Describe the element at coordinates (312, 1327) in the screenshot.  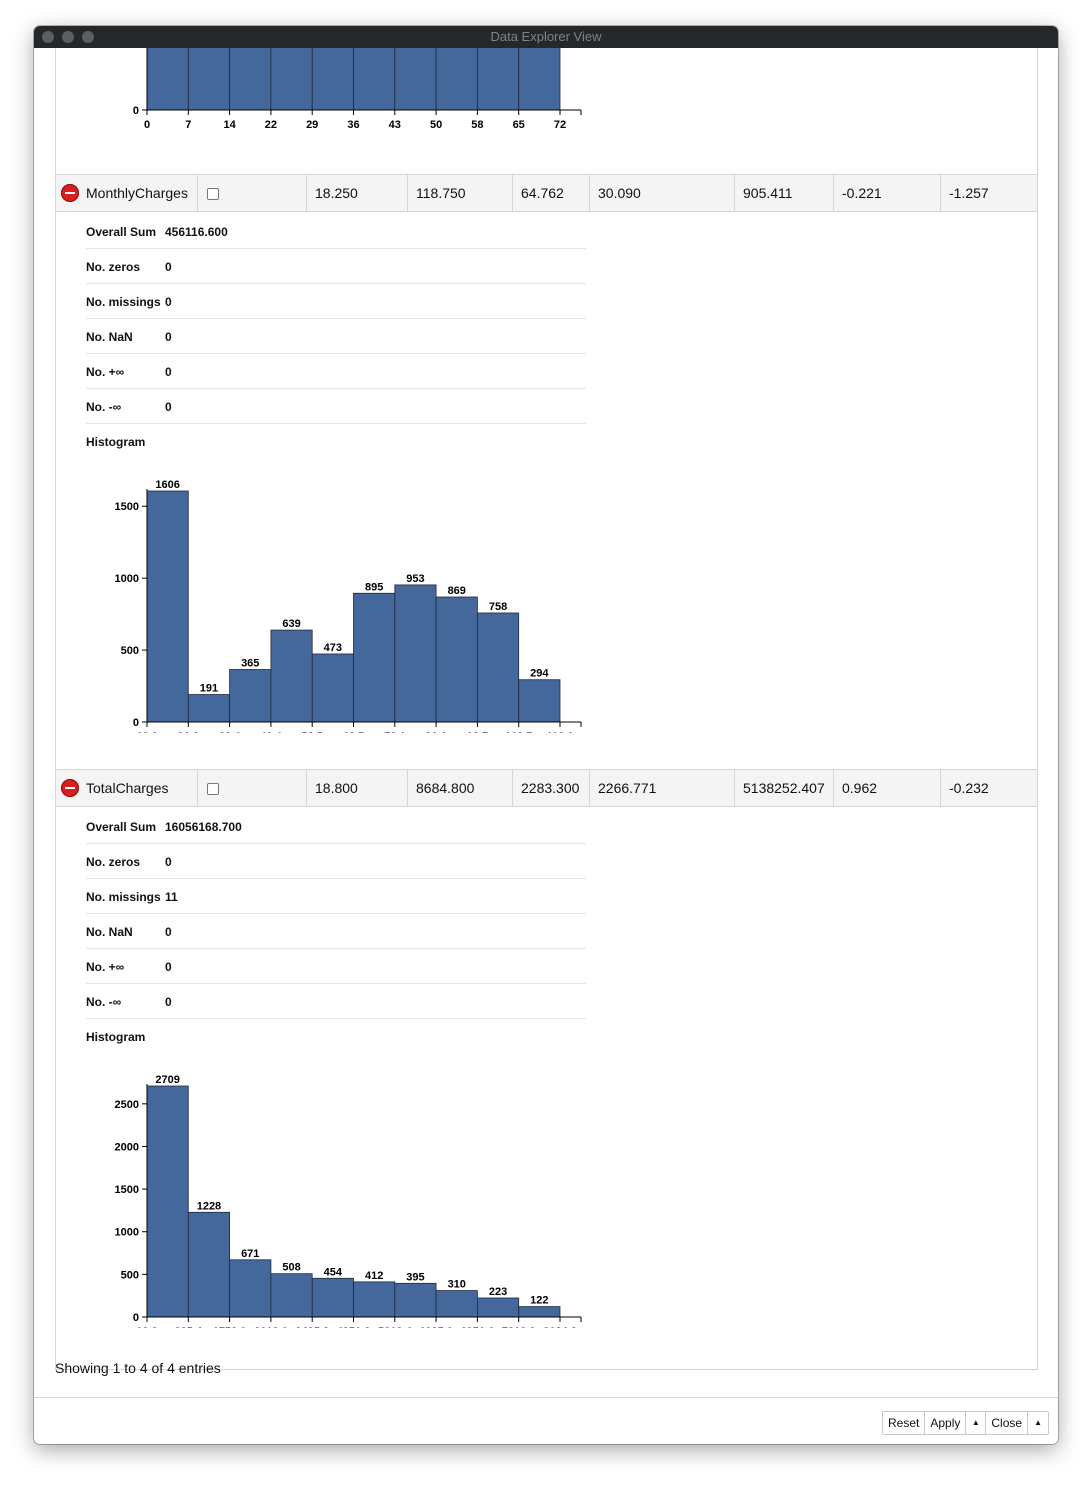
I see `x-tick-label: 3485.2` at that location.